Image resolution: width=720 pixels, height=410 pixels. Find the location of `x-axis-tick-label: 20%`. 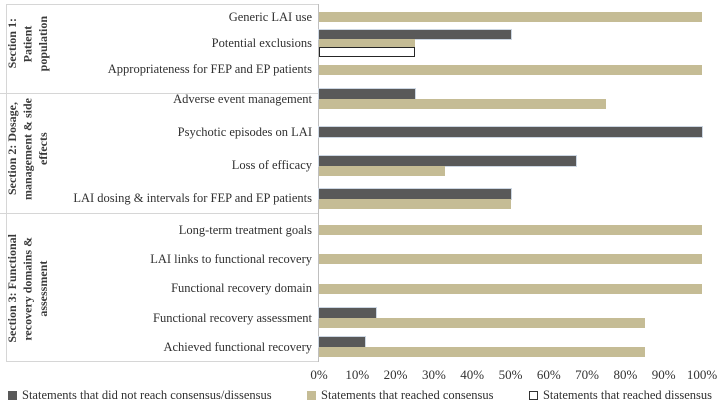

x-axis-tick-label: 20% is located at coordinates (395, 374).